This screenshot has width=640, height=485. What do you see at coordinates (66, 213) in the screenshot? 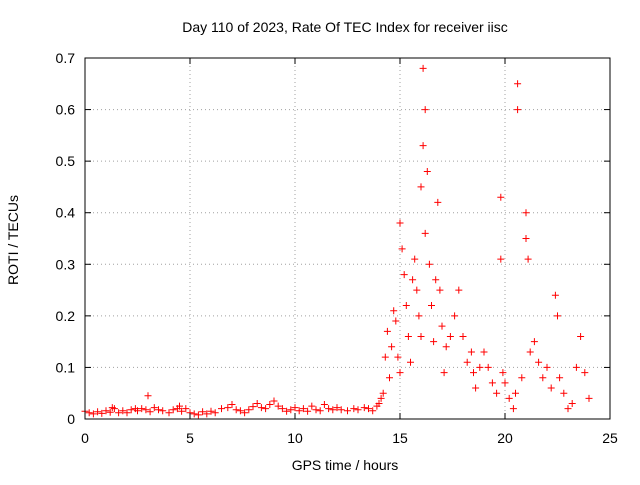
I see `y-tick-label: 0.4` at bounding box center [66, 213].